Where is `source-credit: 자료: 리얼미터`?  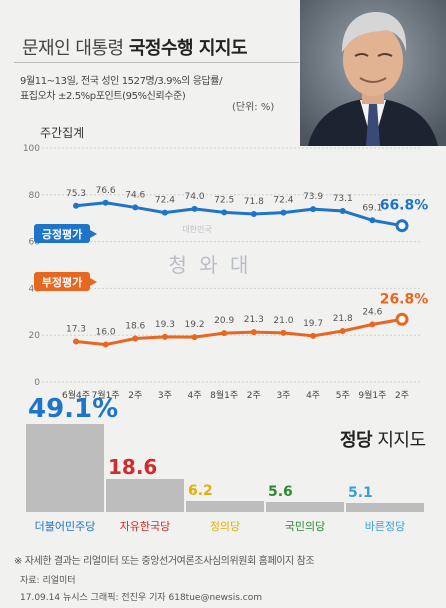
source-credit: 자료: 리얼미터 is located at coordinates (48, 581).